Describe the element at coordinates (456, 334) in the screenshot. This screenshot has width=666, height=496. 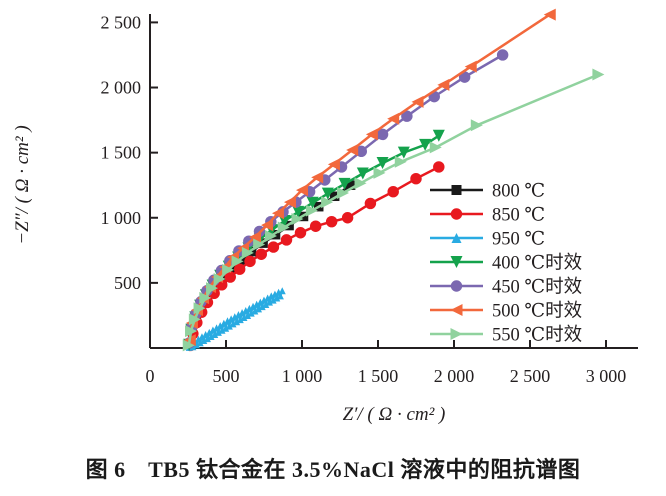
I see `triangle-right-icon` at that location.